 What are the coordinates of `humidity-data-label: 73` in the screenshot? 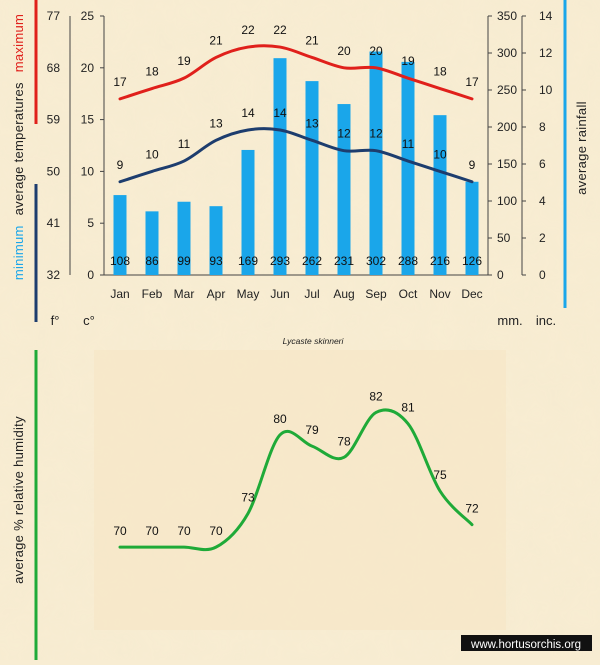 It's located at (248, 497).